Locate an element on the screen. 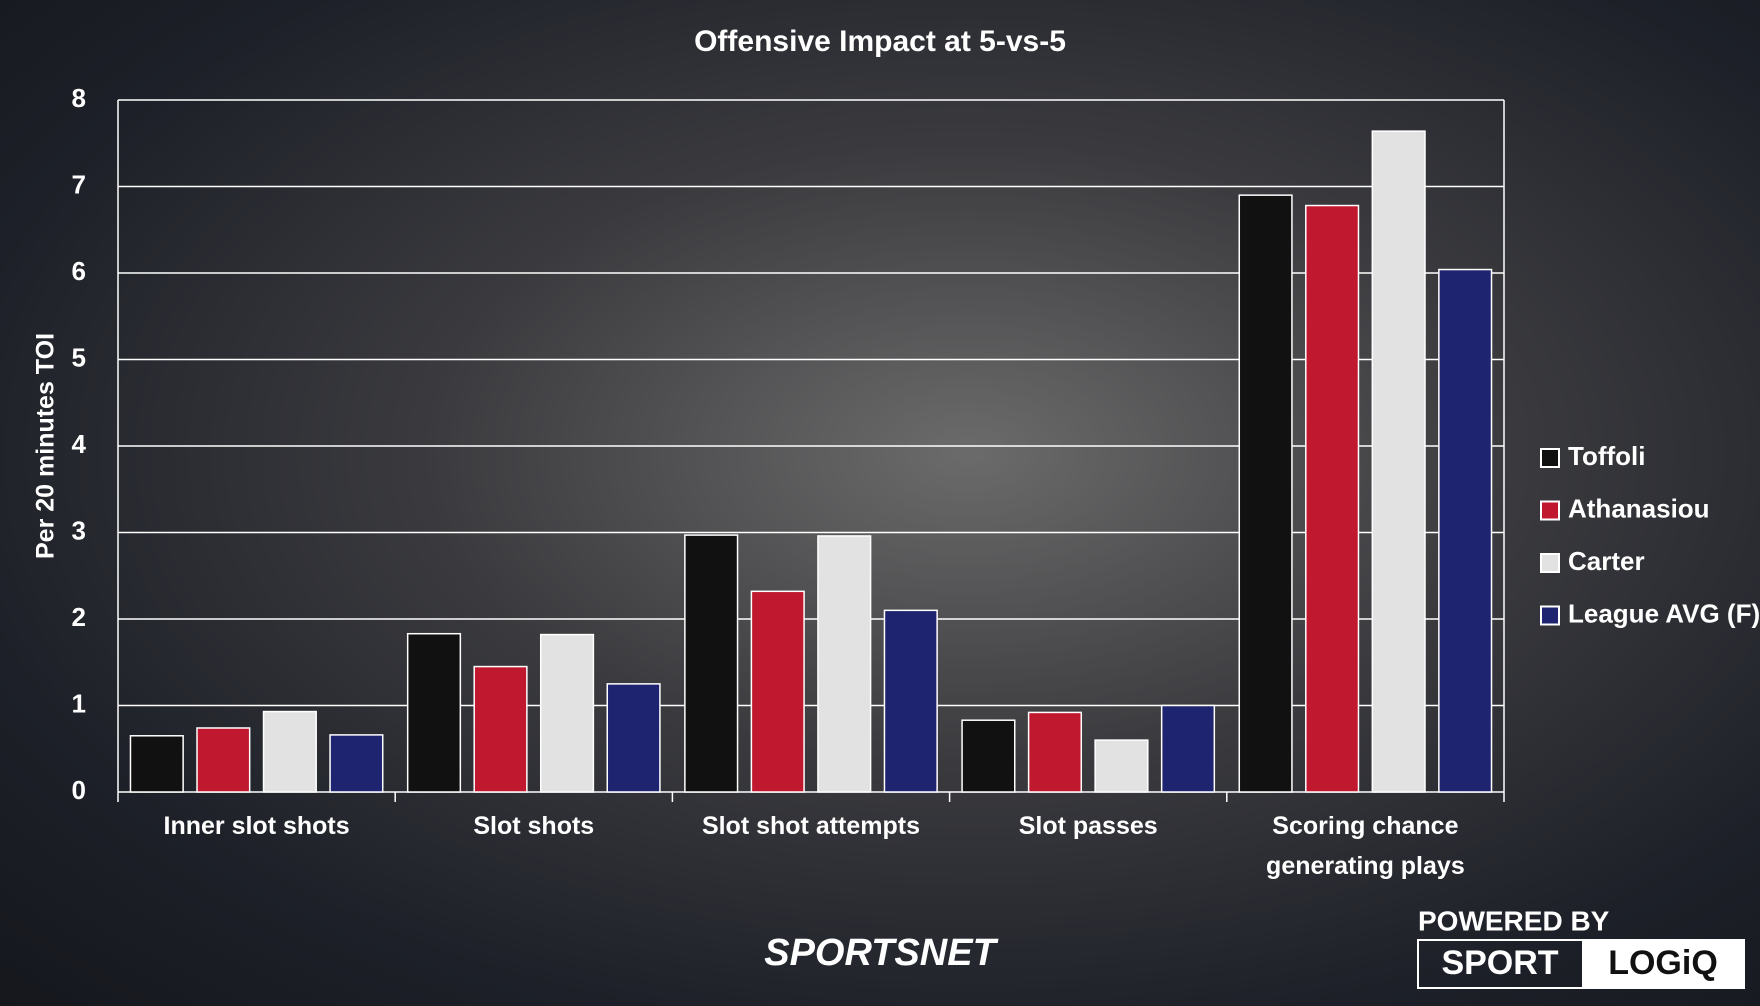  broadcaster-logo: SPORTSNET is located at coordinates (881, 953).